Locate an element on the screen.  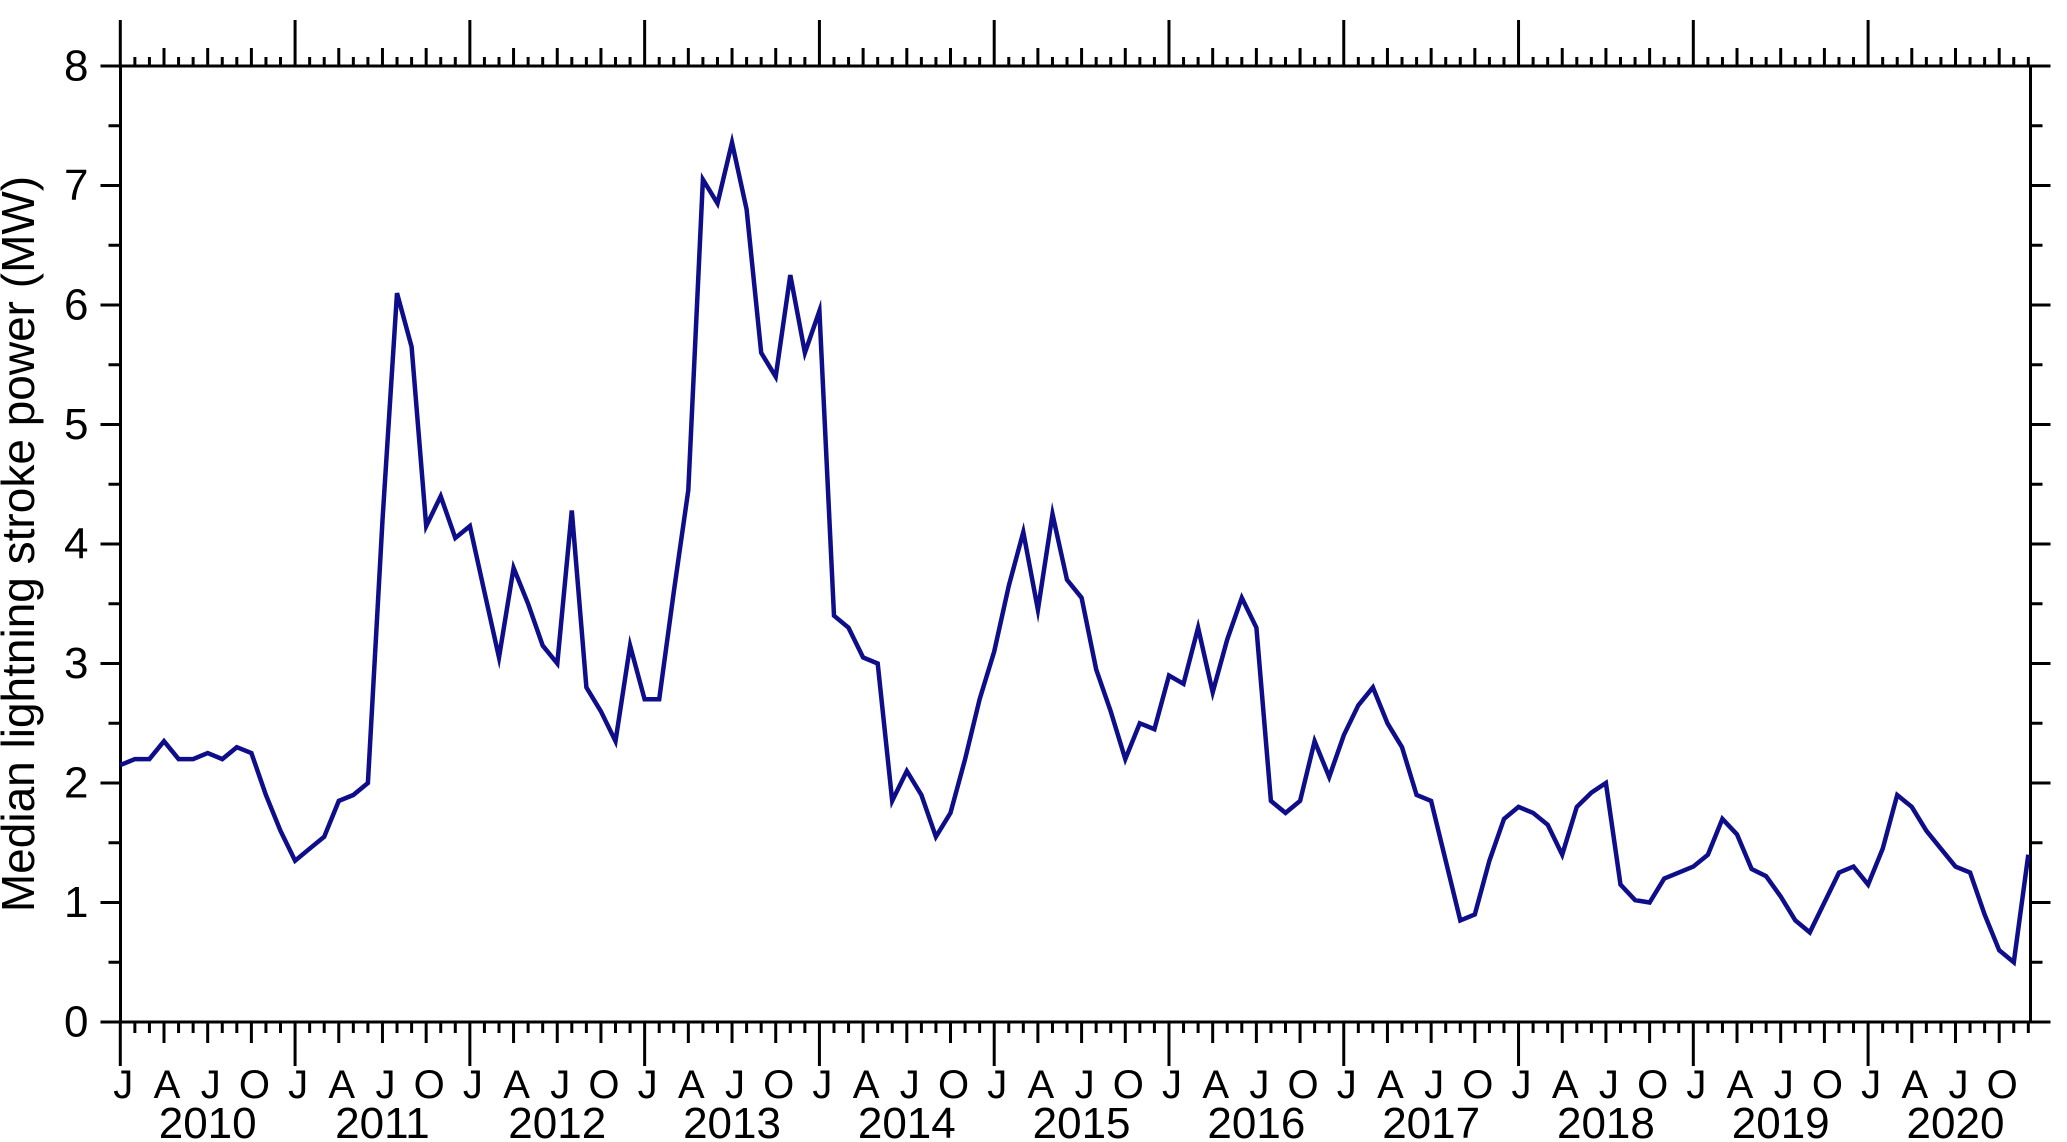
x-axis-year-label: 2012 is located at coordinates (557, 1120).